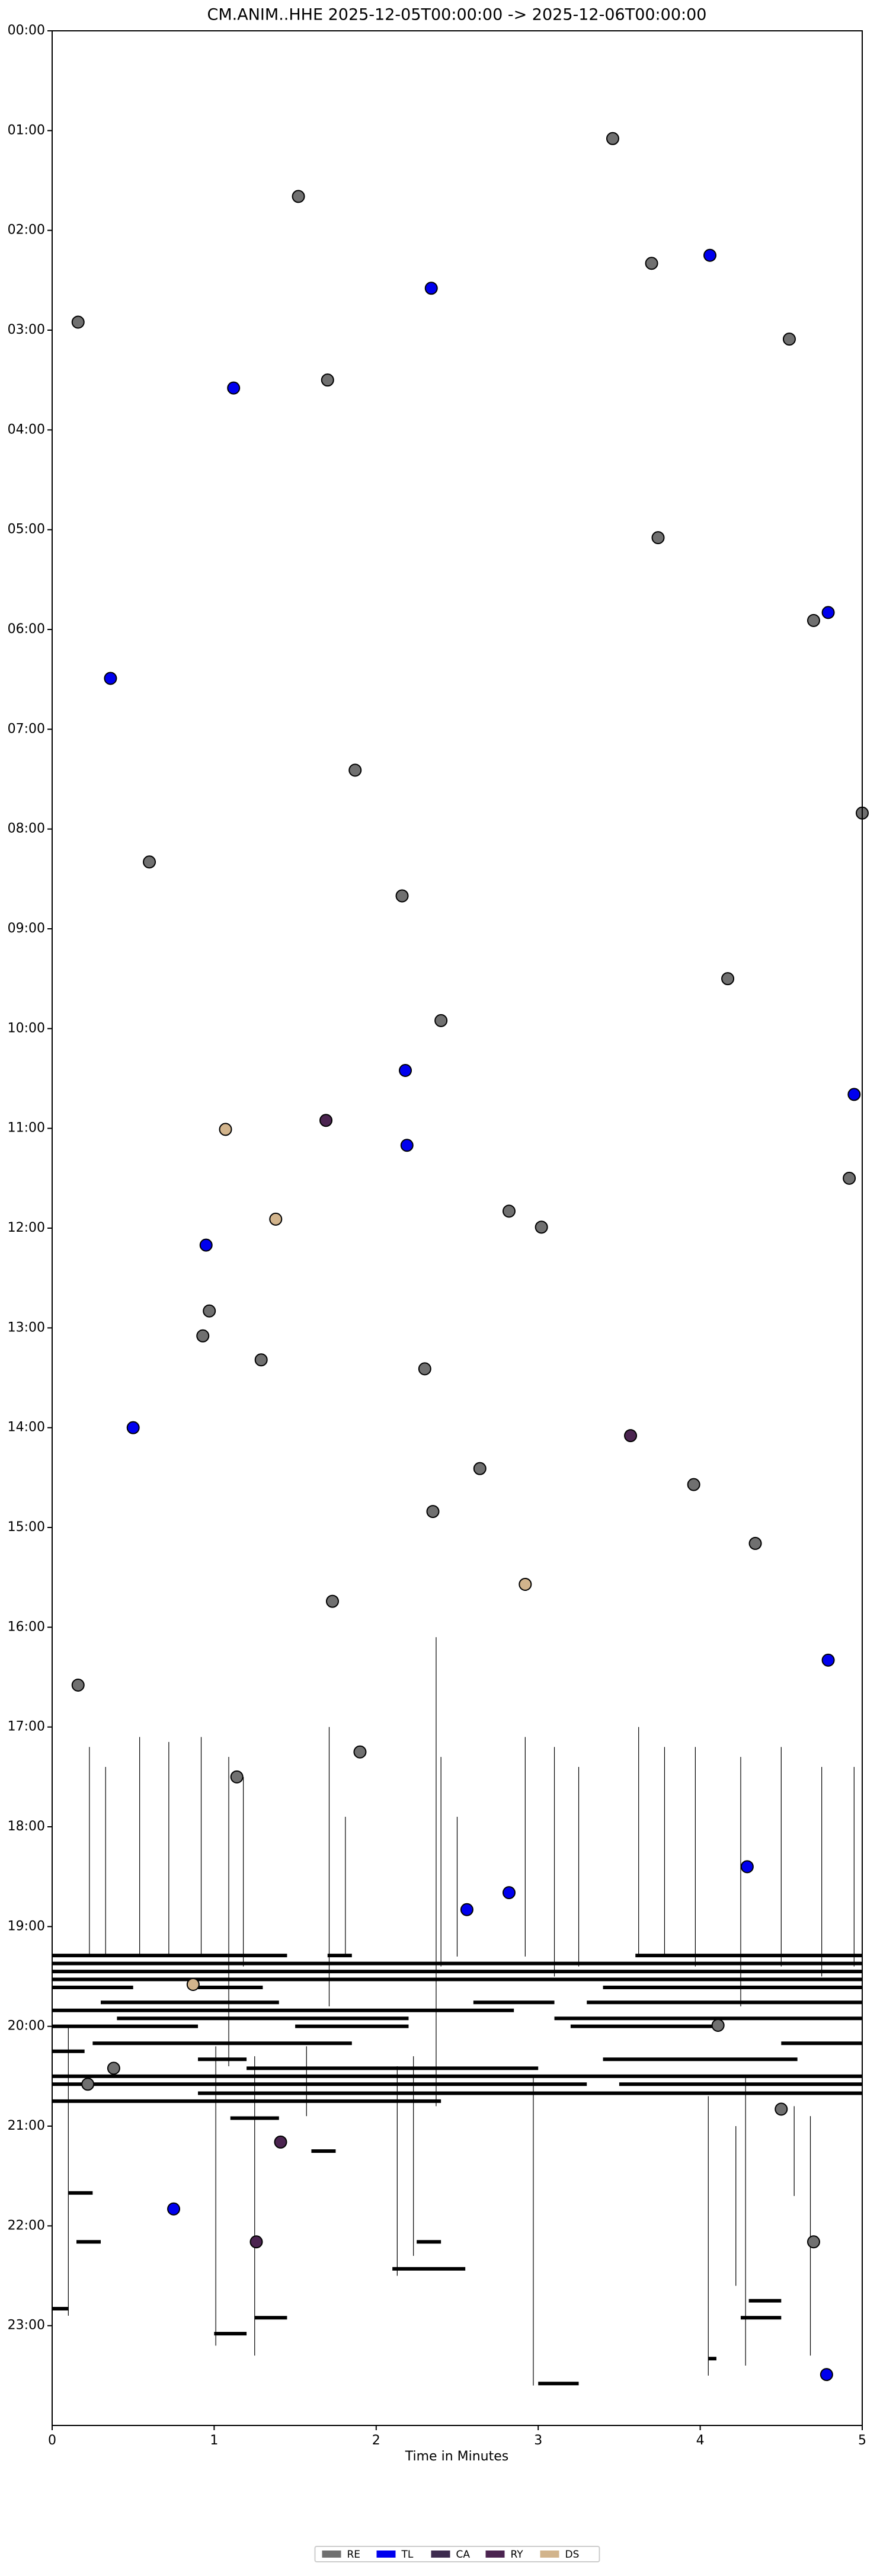 The image size is (880, 2576). I want to click on y-tick-label: 21:00, so click(26, 2125).